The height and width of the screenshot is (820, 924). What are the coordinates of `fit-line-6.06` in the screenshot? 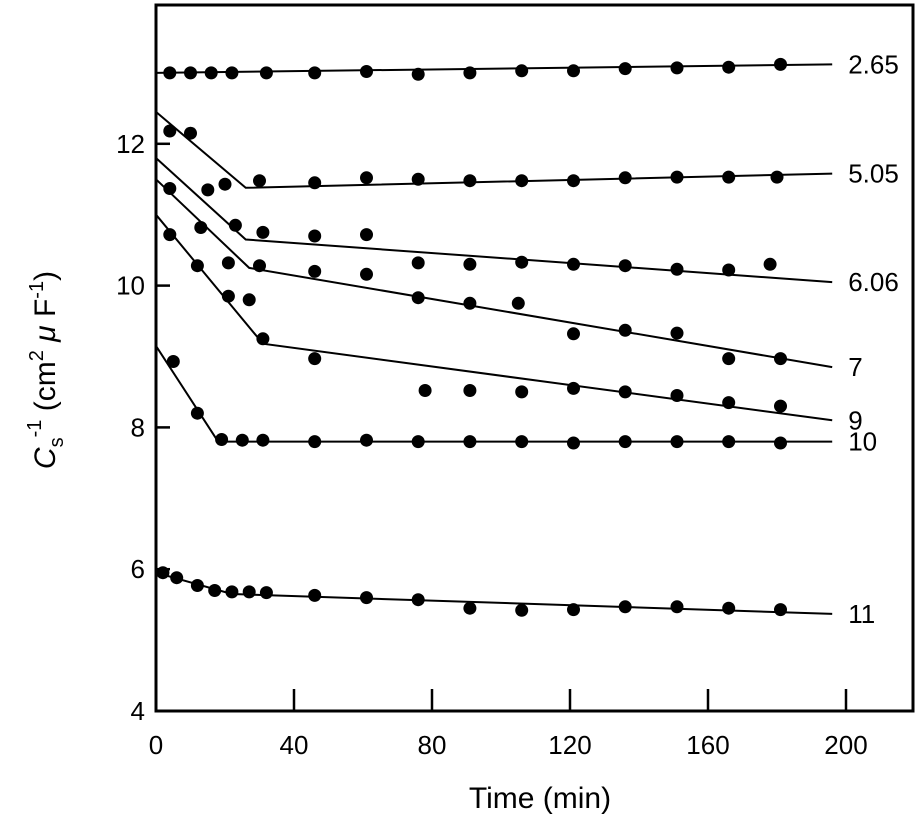 It's located at (494, 220).